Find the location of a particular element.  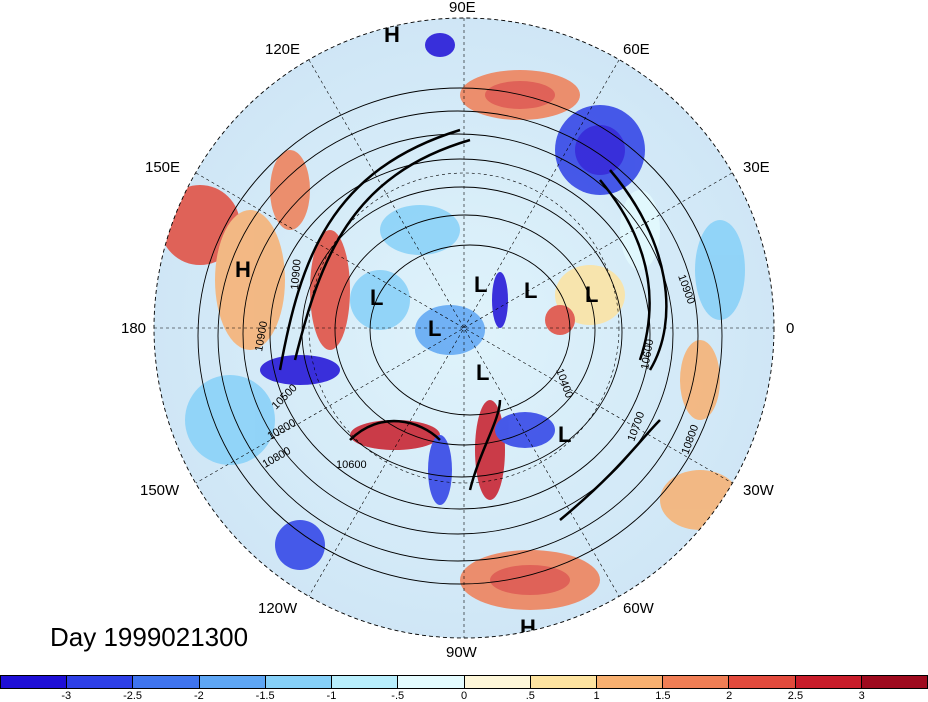

lon-label-150w: 150W is located at coordinates (160, 490).